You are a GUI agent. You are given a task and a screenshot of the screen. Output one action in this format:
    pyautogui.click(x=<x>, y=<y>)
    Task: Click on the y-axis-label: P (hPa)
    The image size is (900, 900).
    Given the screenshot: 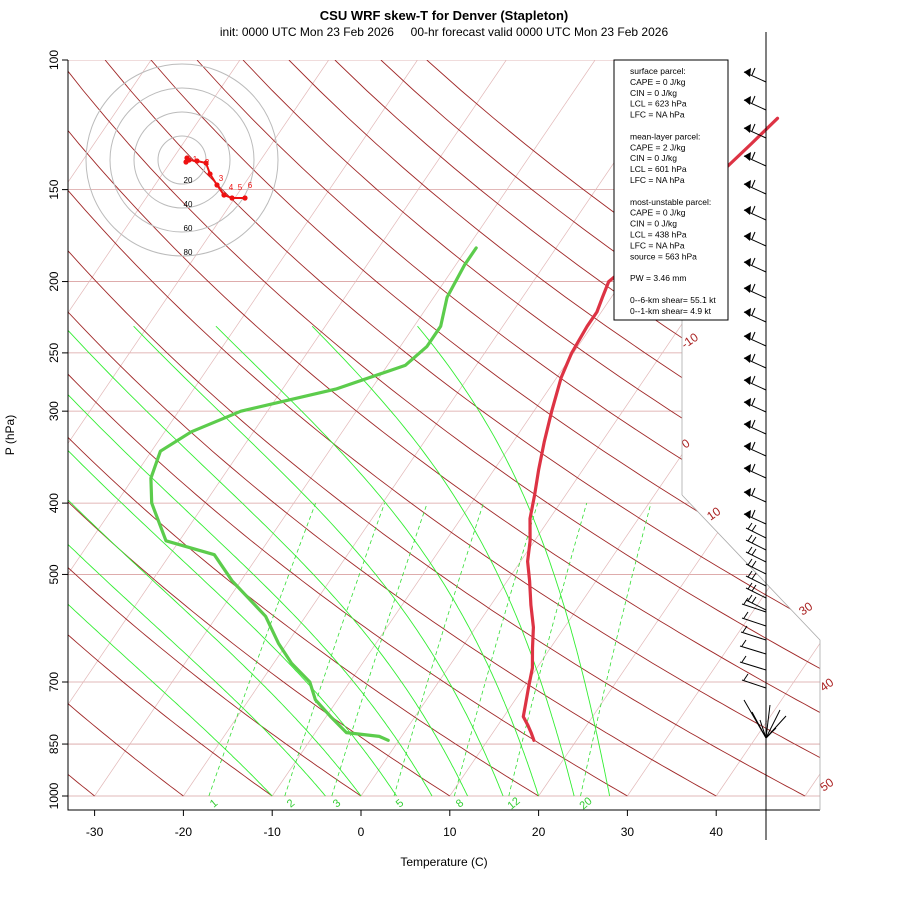 What is the action you would take?
    pyautogui.click(x=10, y=435)
    